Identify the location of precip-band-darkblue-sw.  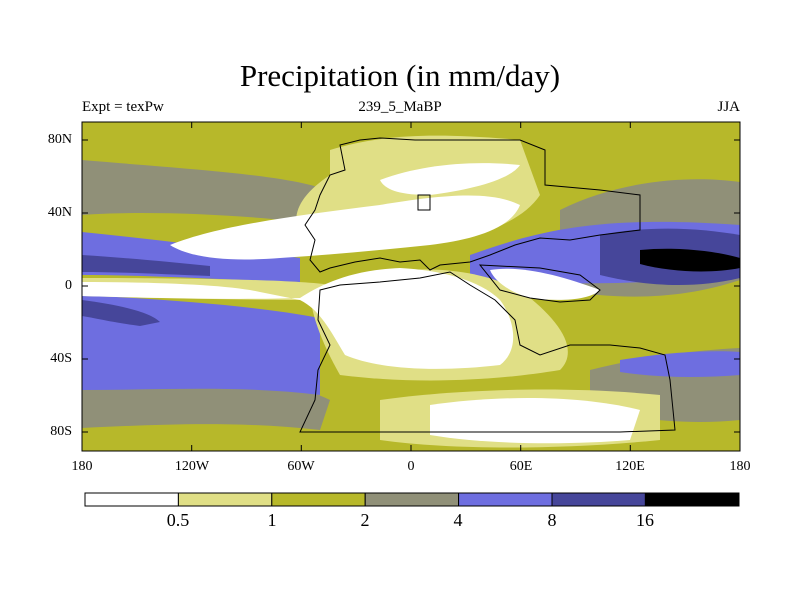
(121, 313).